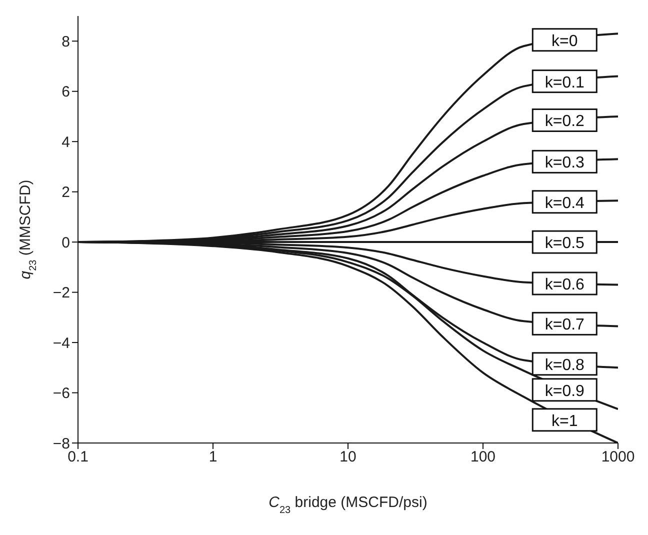 The image size is (648, 535). What do you see at coordinates (564, 121) in the screenshot?
I see `series-label: k=0.2` at bounding box center [564, 121].